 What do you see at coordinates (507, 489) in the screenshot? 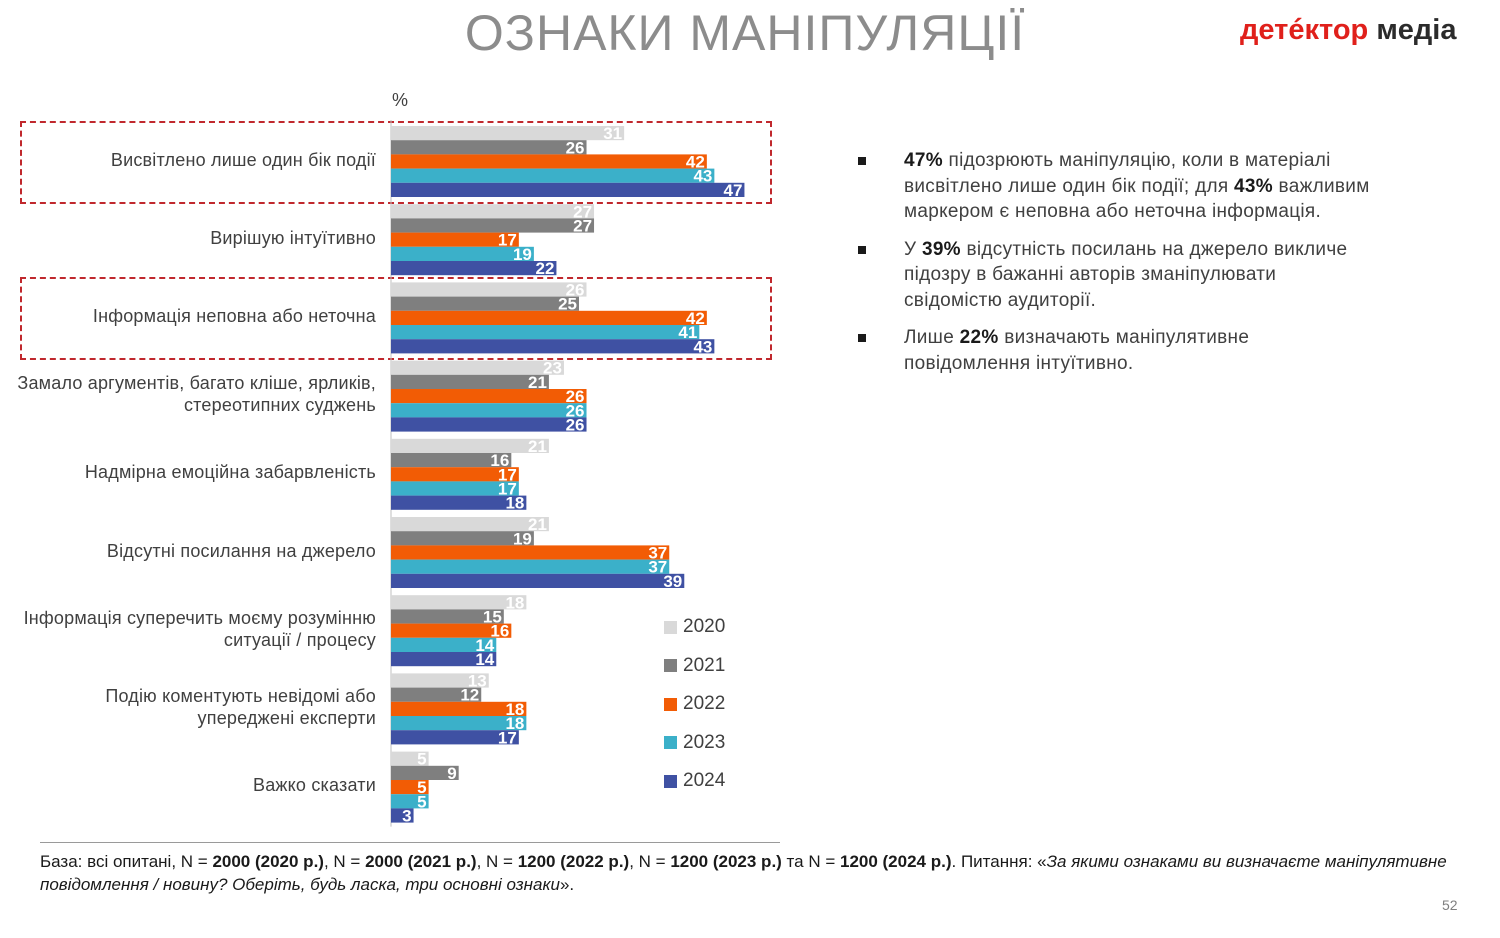
I see `bar-value-label: 17` at bounding box center [507, 489].